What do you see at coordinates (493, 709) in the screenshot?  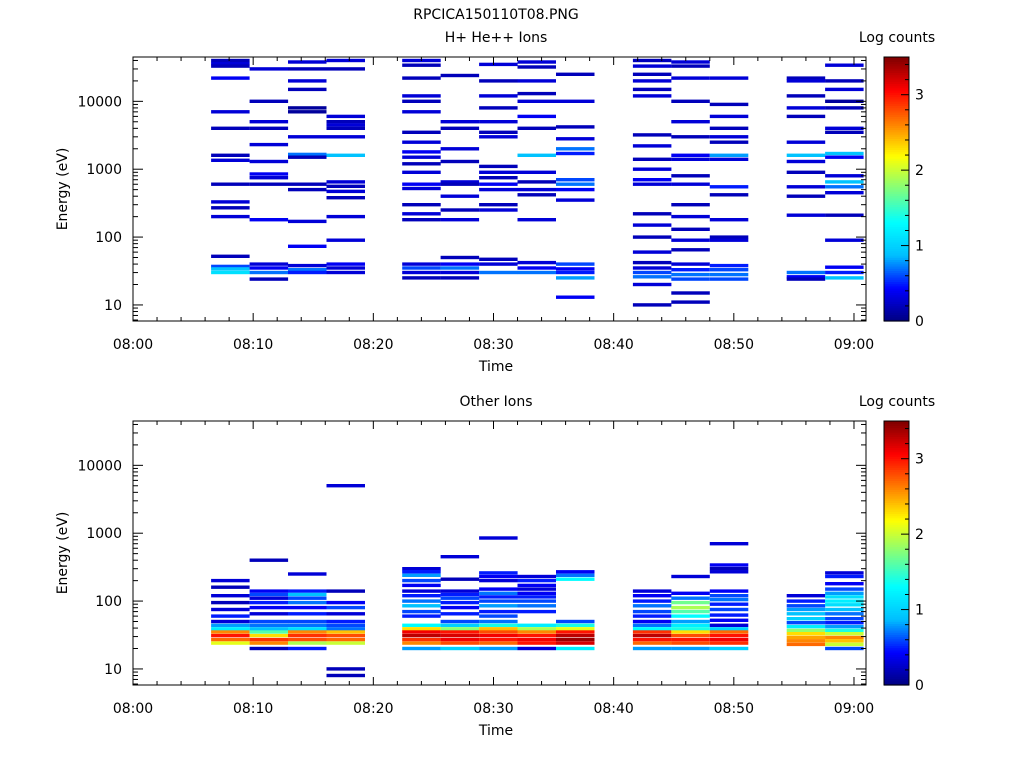 I see `x-tick-label: 08:30` at bounding box center [493, 709].